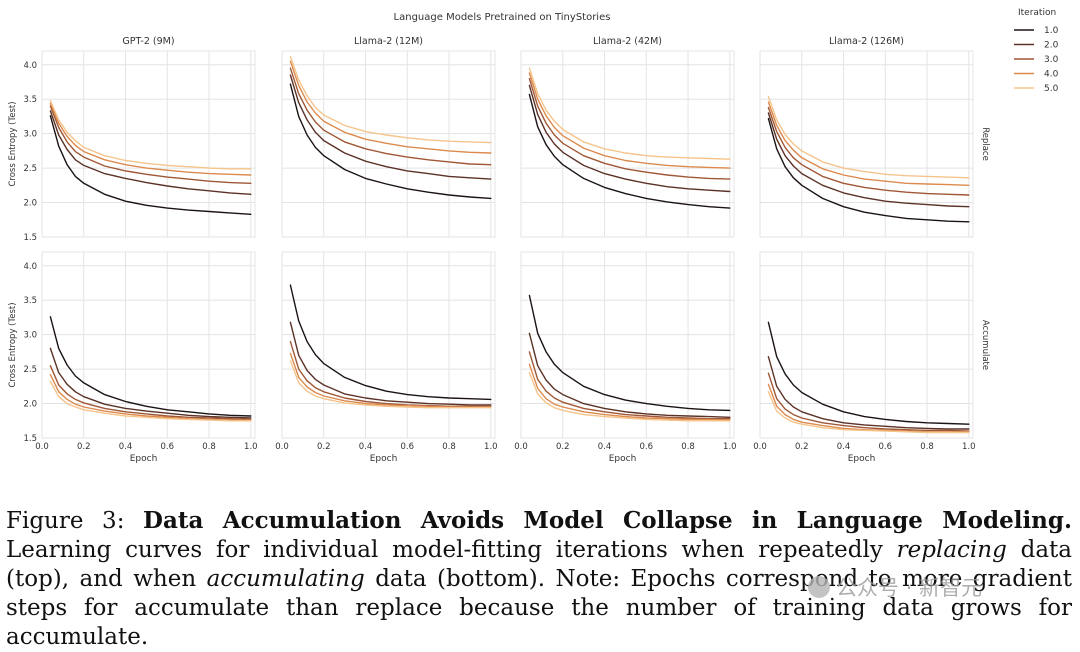 The image size is (1080, 652). I want to click on legend-label: 2.0, so click(1051, 46).